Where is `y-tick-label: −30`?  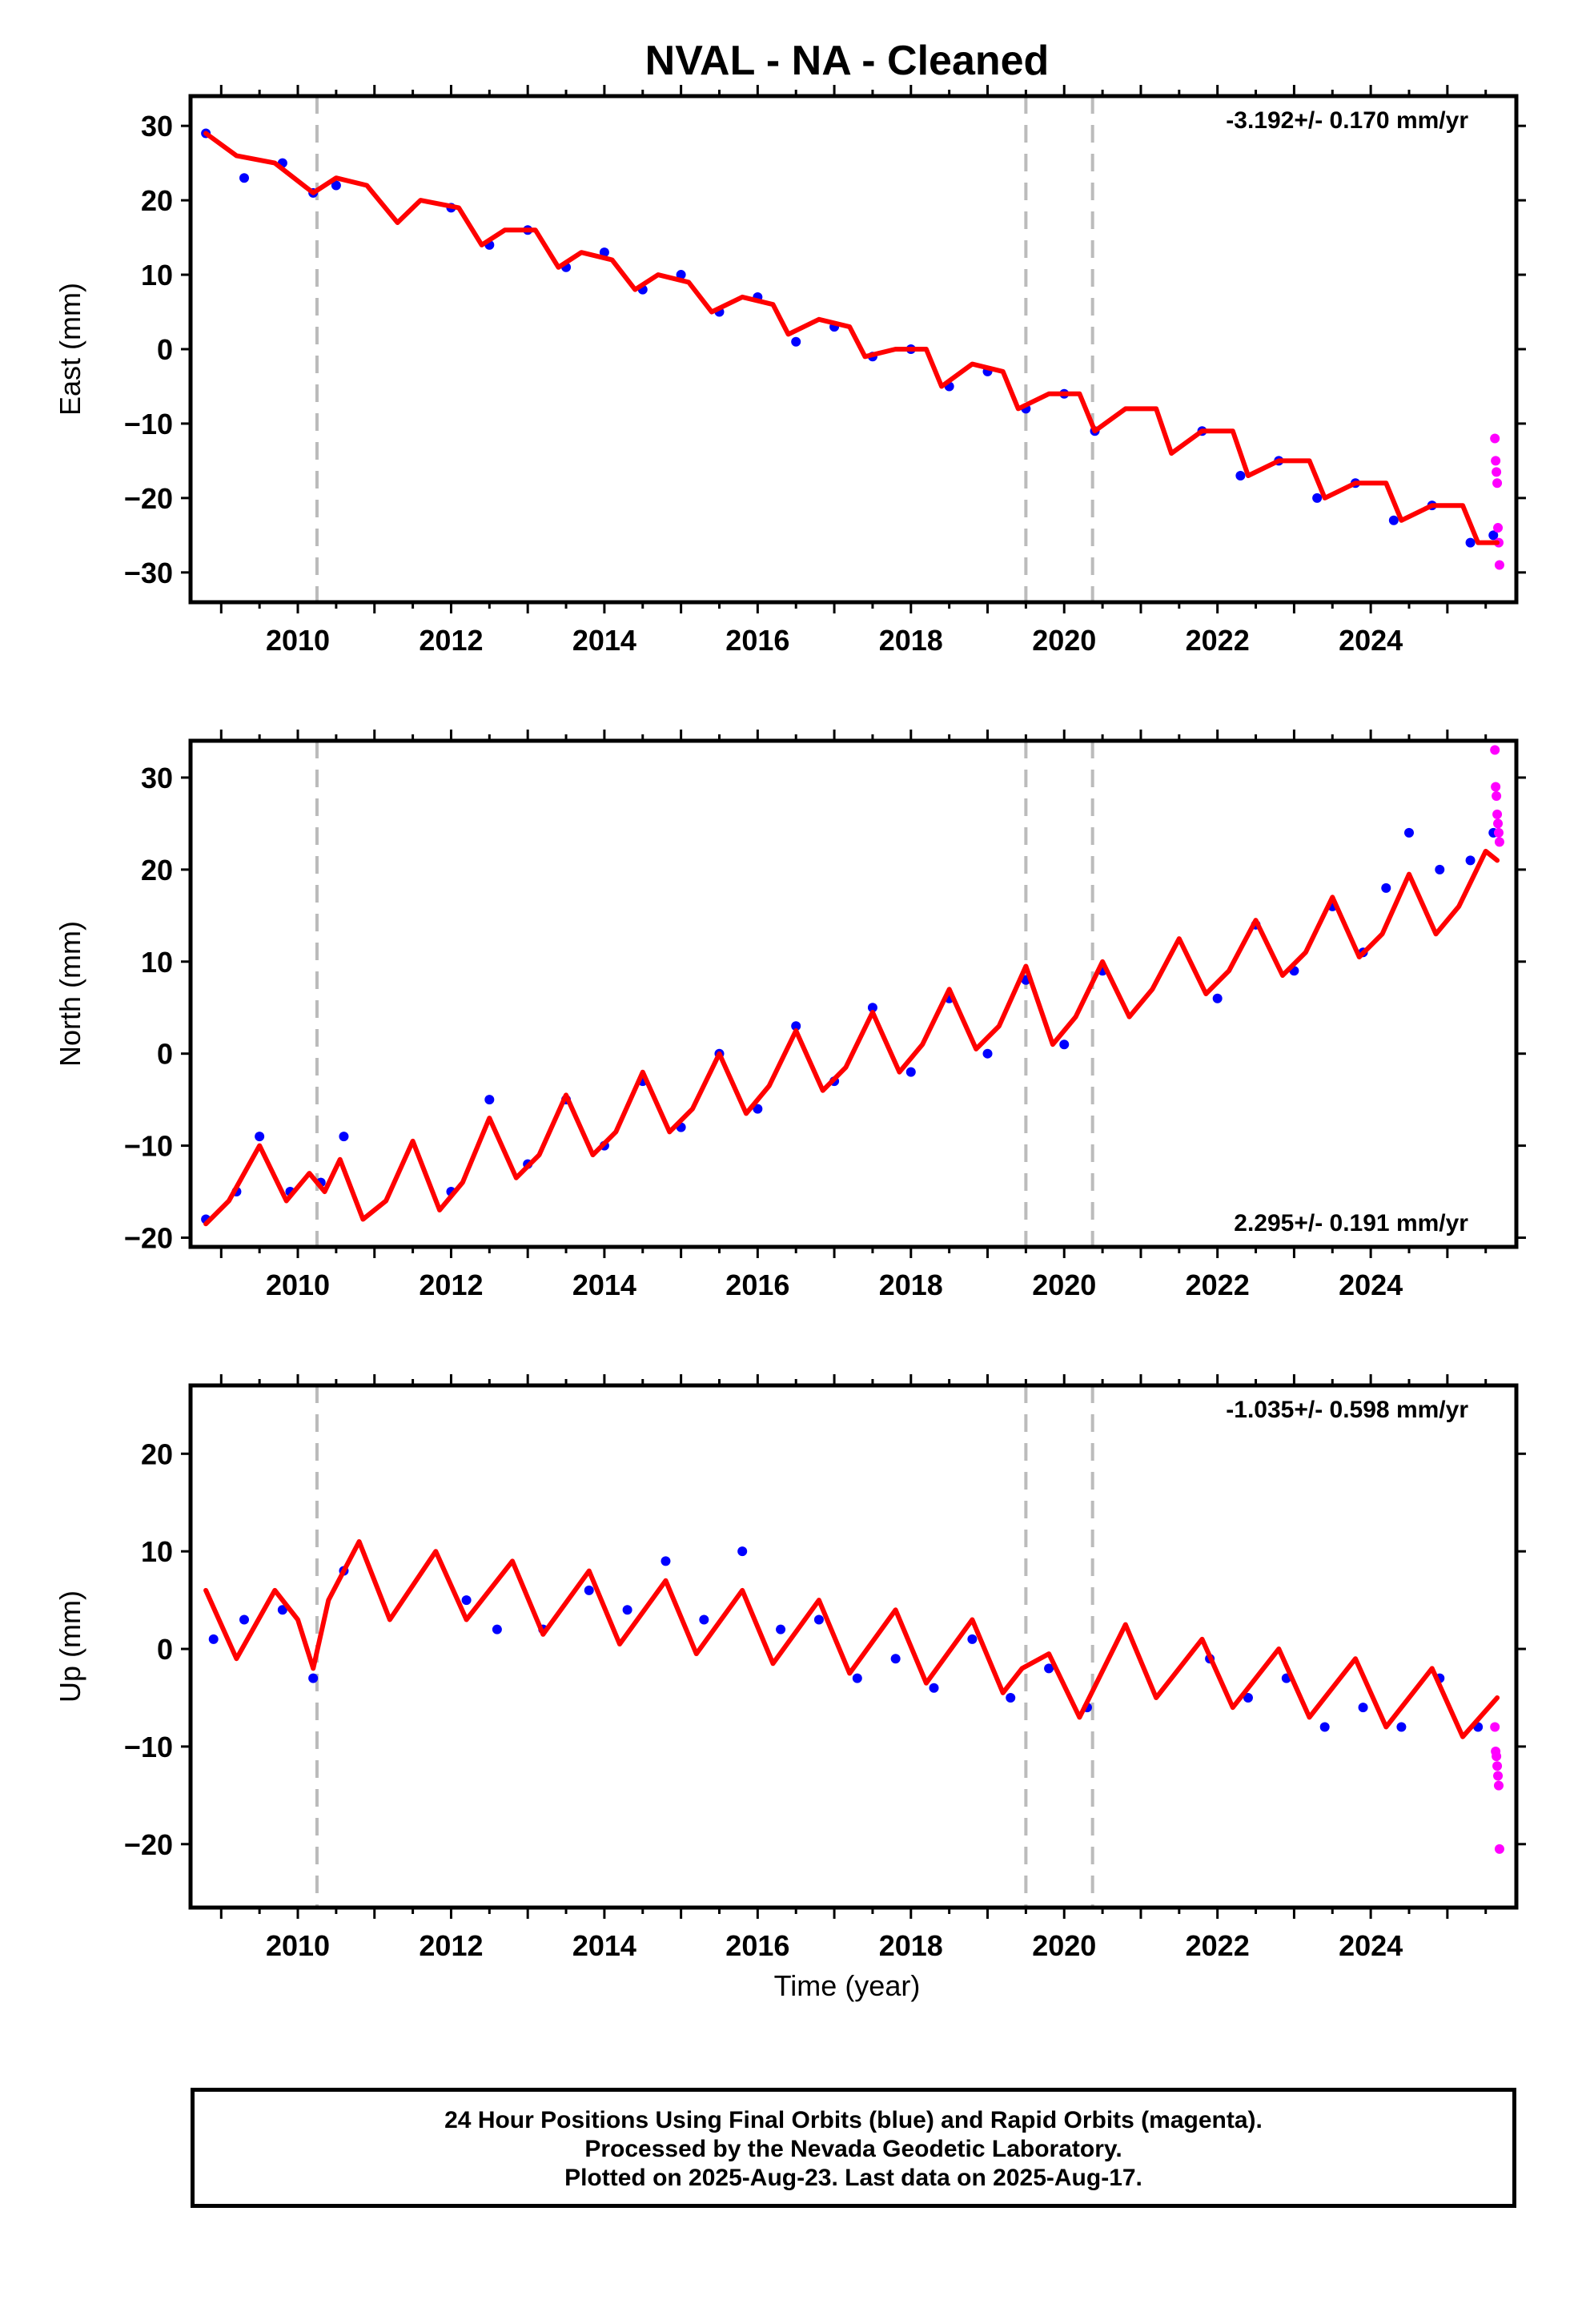
y-tick-label: −30 is located at coordinates (148, 573).